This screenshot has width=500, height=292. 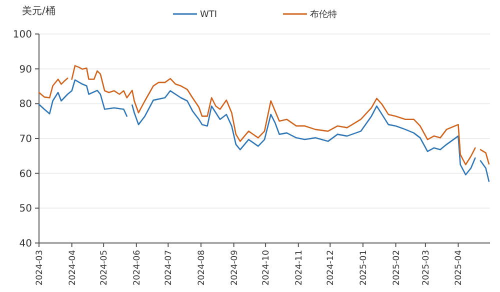 What do you see at coordinates (209, 15) in the screenshot?
I see `legend-label: WTI` at bounding box center [209, 15].